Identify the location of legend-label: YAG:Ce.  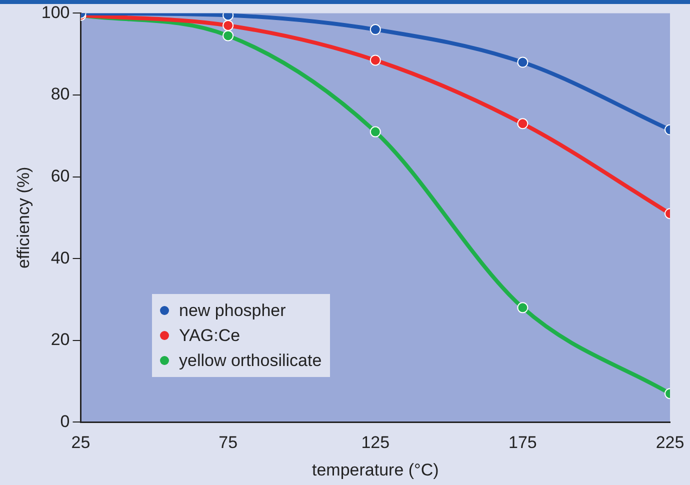
(209, 336).